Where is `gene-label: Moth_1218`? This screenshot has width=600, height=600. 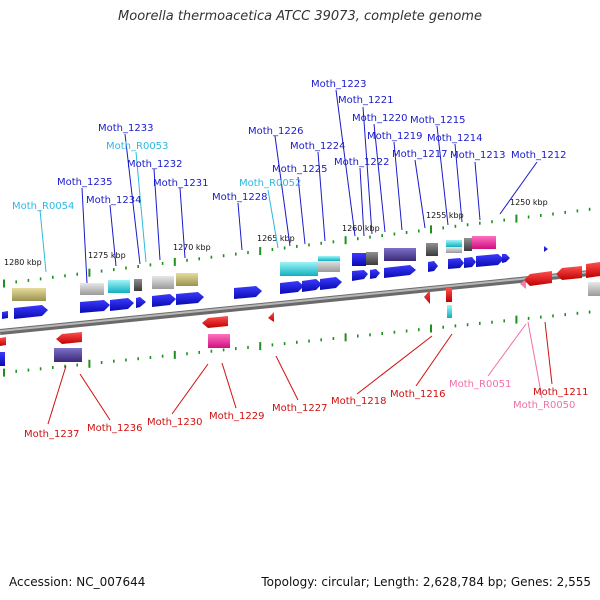
gene-label: Moth_1218 is located at coordinates (358, 401).